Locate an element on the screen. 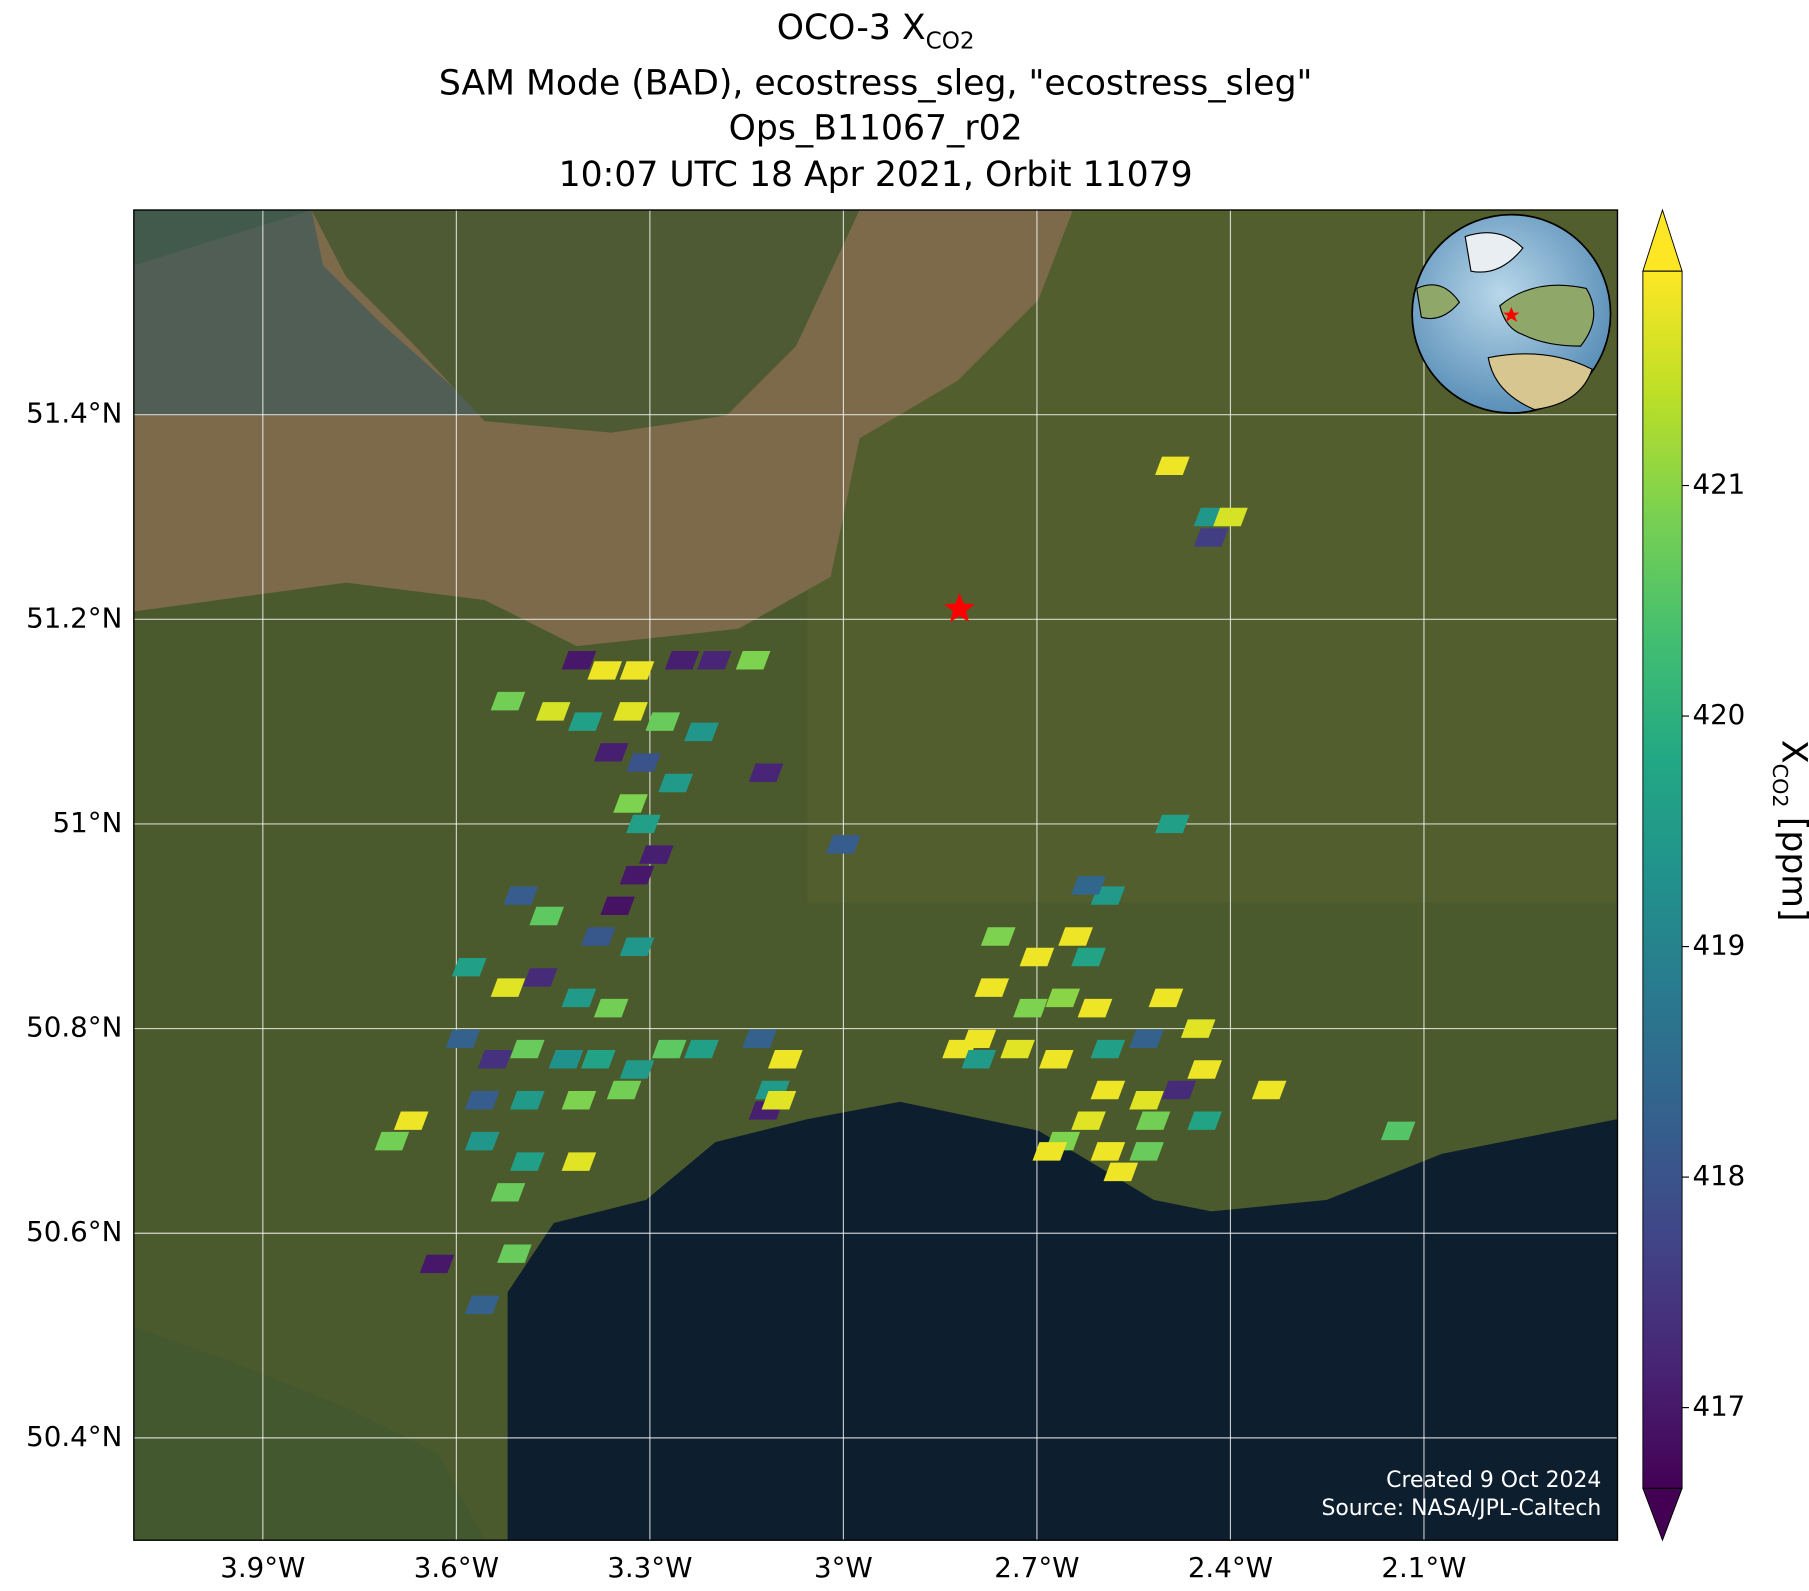 The height and width of the screenshot is (1591, 1809). title-main: OCO-3 X is located at coordinates (851, 28).